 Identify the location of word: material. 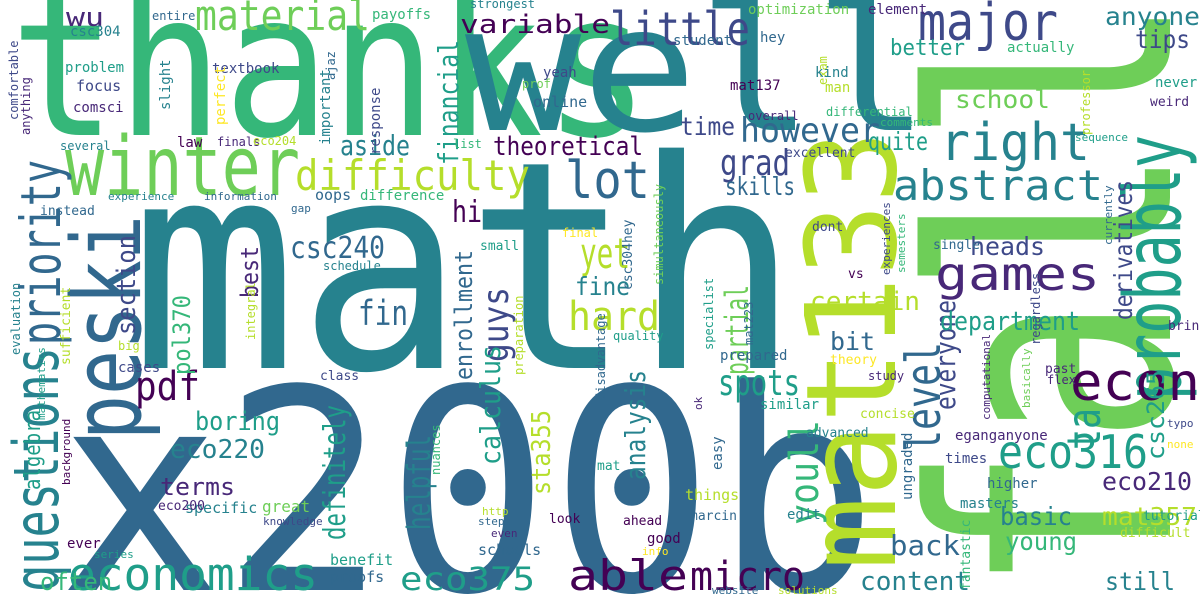
(282, 20).